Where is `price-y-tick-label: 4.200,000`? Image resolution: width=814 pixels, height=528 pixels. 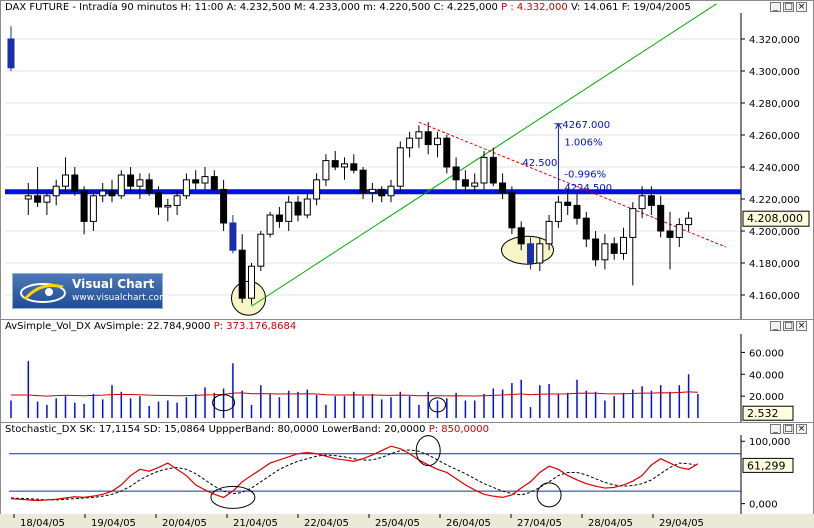 price-y-tick-label: 4.200,000 is located at coordinates (774, 232).